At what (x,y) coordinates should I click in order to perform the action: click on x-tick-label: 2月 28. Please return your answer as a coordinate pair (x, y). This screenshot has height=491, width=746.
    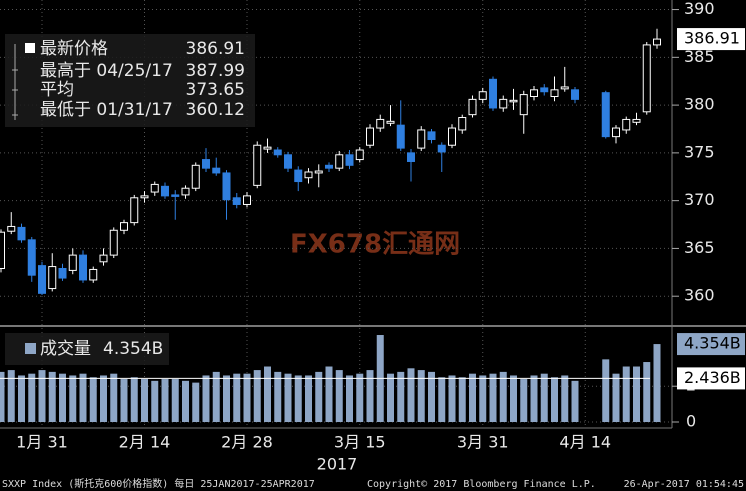
    Looking at the image, I should click on (247, 442).